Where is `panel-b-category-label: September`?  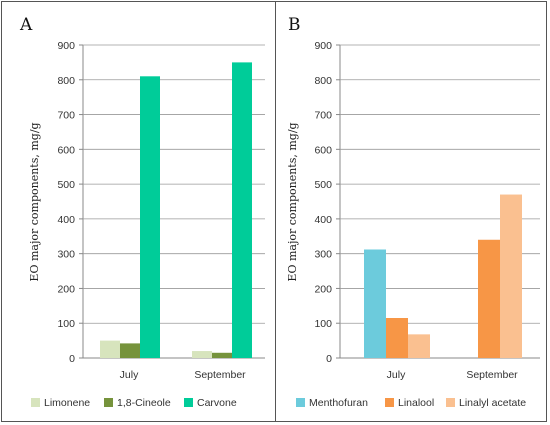
panel-b-category-label: September is located at coordinates (492, 375).